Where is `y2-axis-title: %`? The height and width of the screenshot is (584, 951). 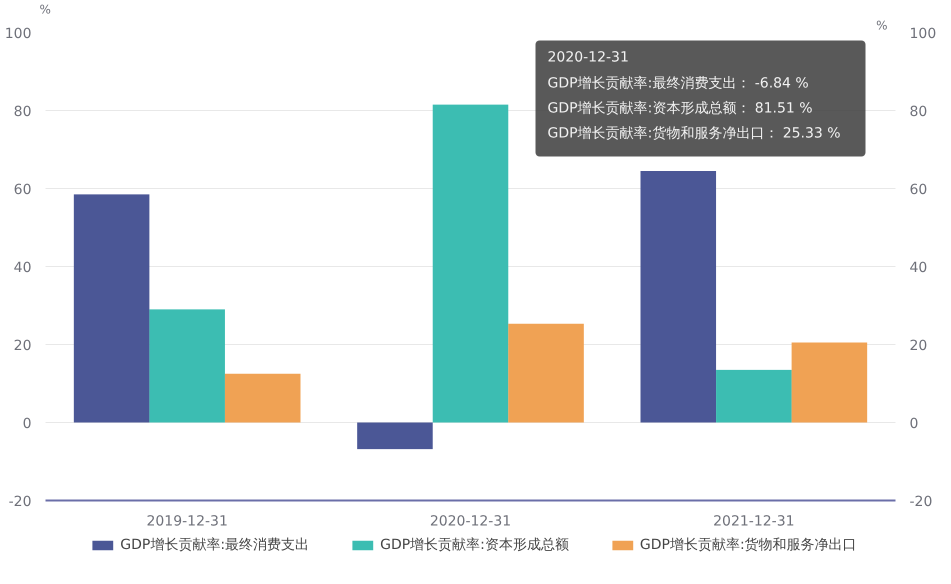
y2-axis-title: % is located at coordinates (882, 25).